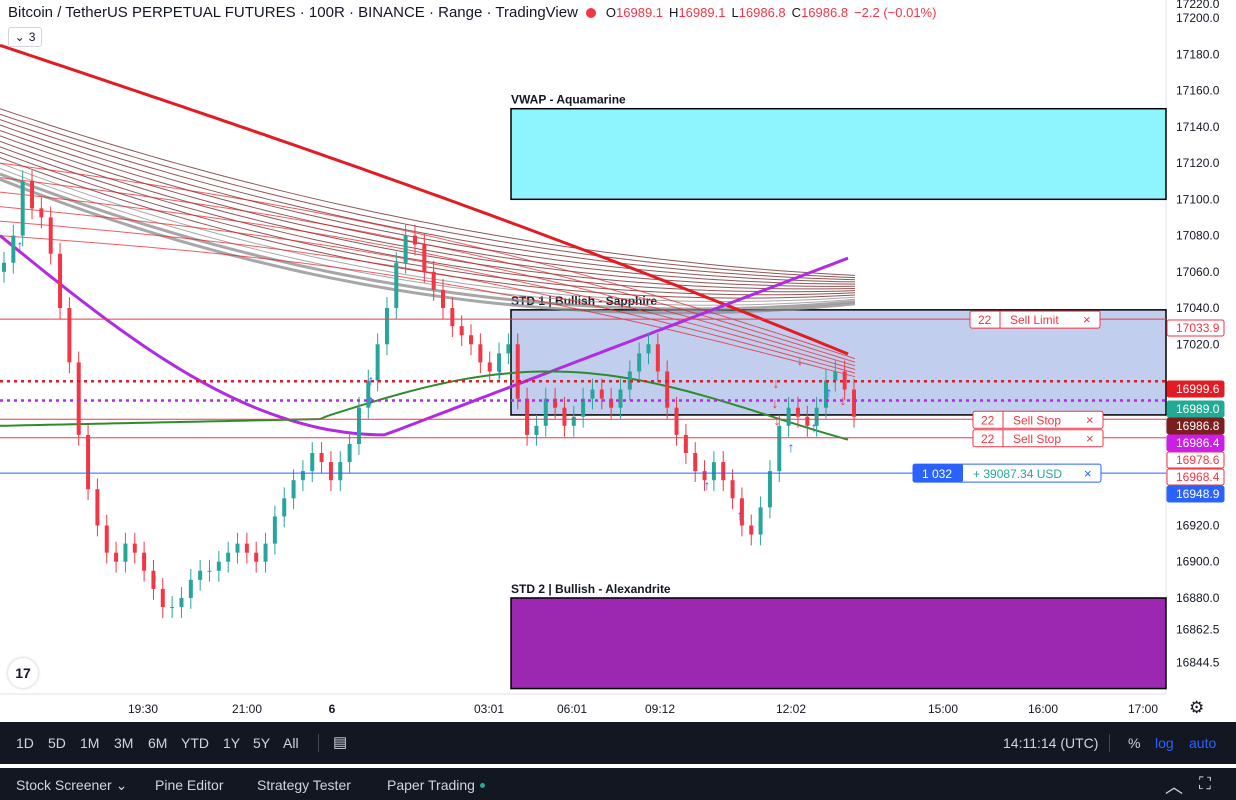 The image size is (1236, 800). What do you see at coordinates (124, 743) in the screenshot?
I see `range-button-3m: 3M` at bounding box center [124, 743].